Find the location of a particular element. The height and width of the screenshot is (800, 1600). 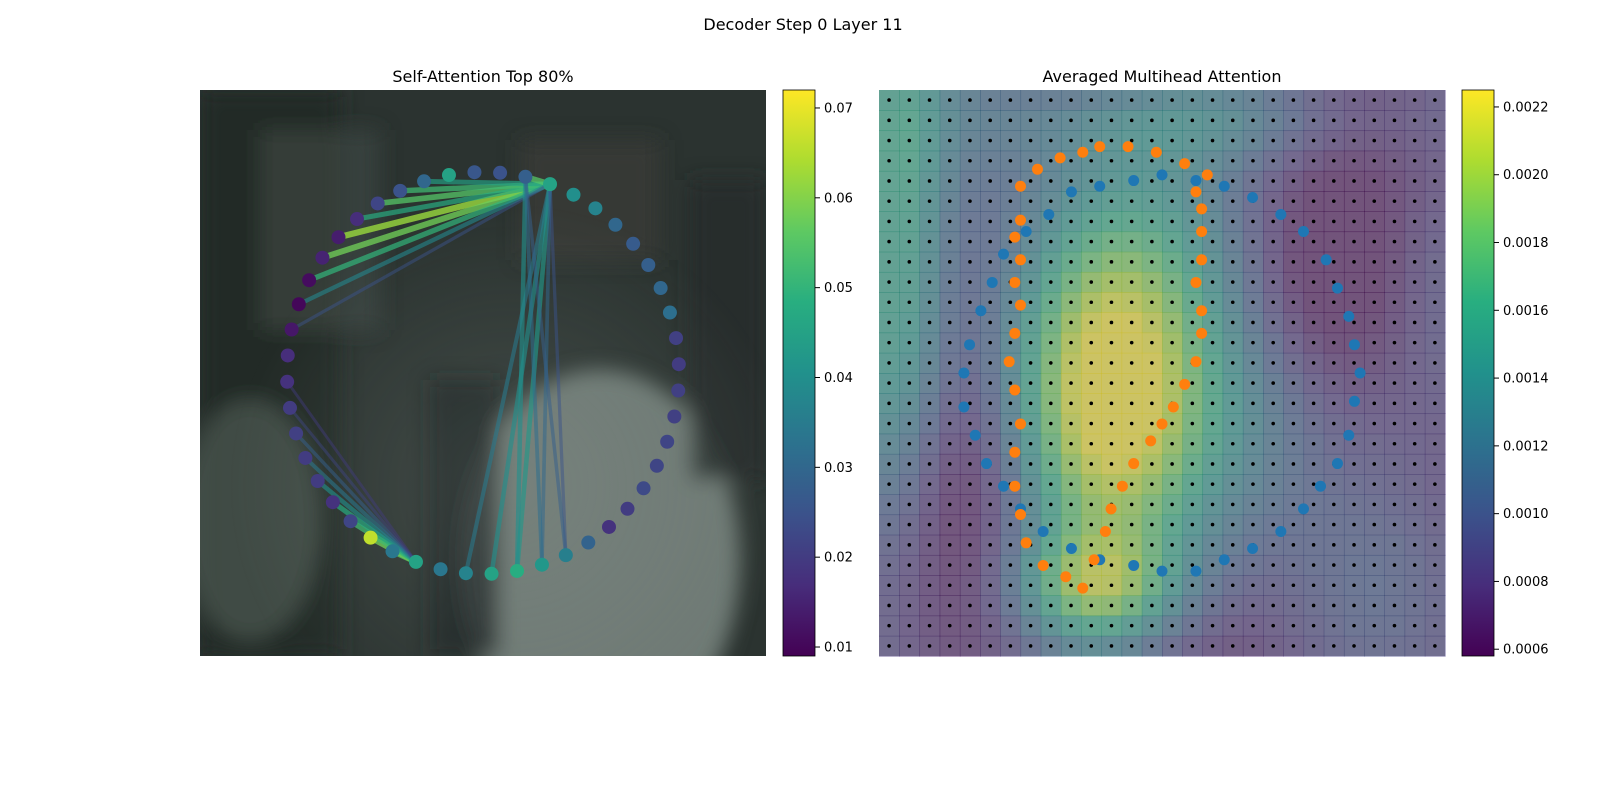

colorbar-tick-label: 0.0014 is located at coordinates (1526, 379).